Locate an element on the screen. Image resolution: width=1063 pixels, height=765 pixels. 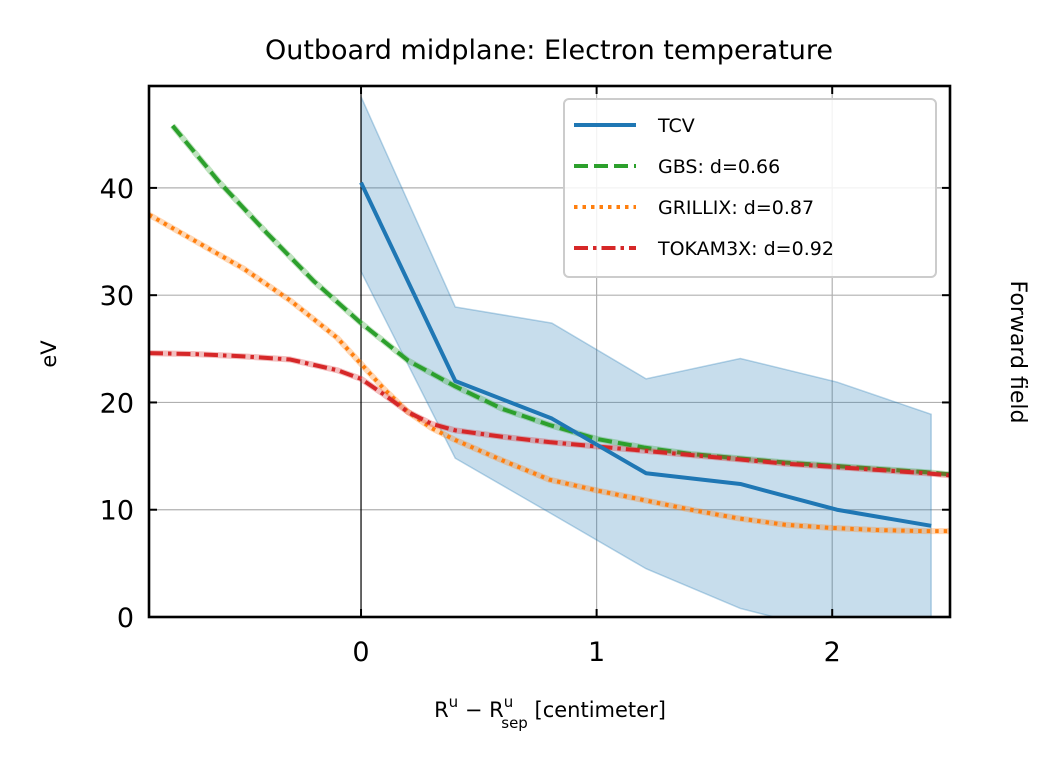
series-line-tokam3x is located at coordinates (549, 414).